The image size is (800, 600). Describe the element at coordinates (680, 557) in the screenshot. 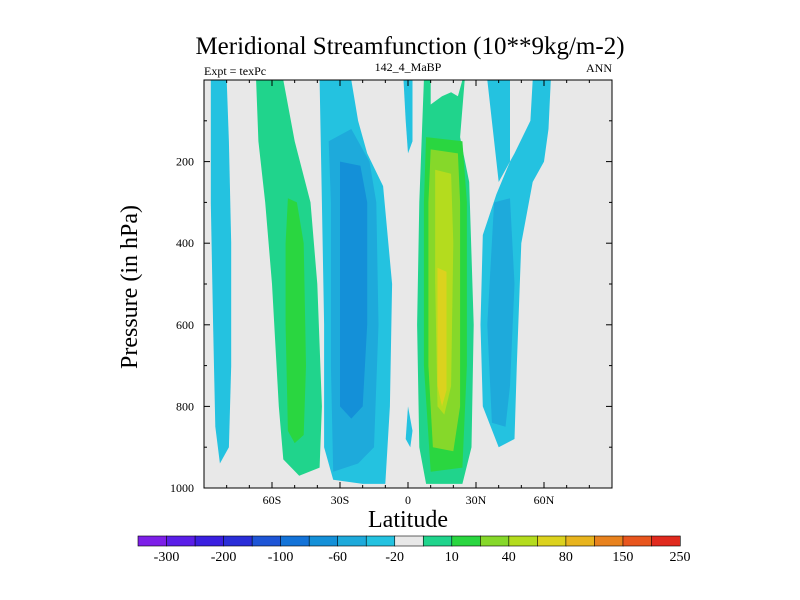

I see `colorbar-label: 250` at that location.